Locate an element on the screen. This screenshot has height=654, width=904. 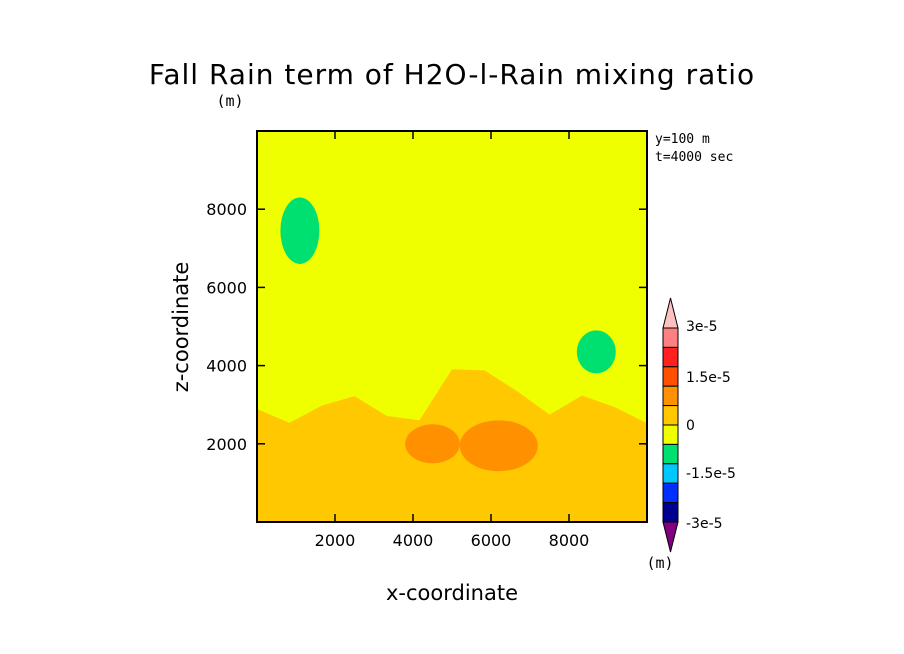
y-axis-label: z-coordinate is located at coordinates (181, 327).